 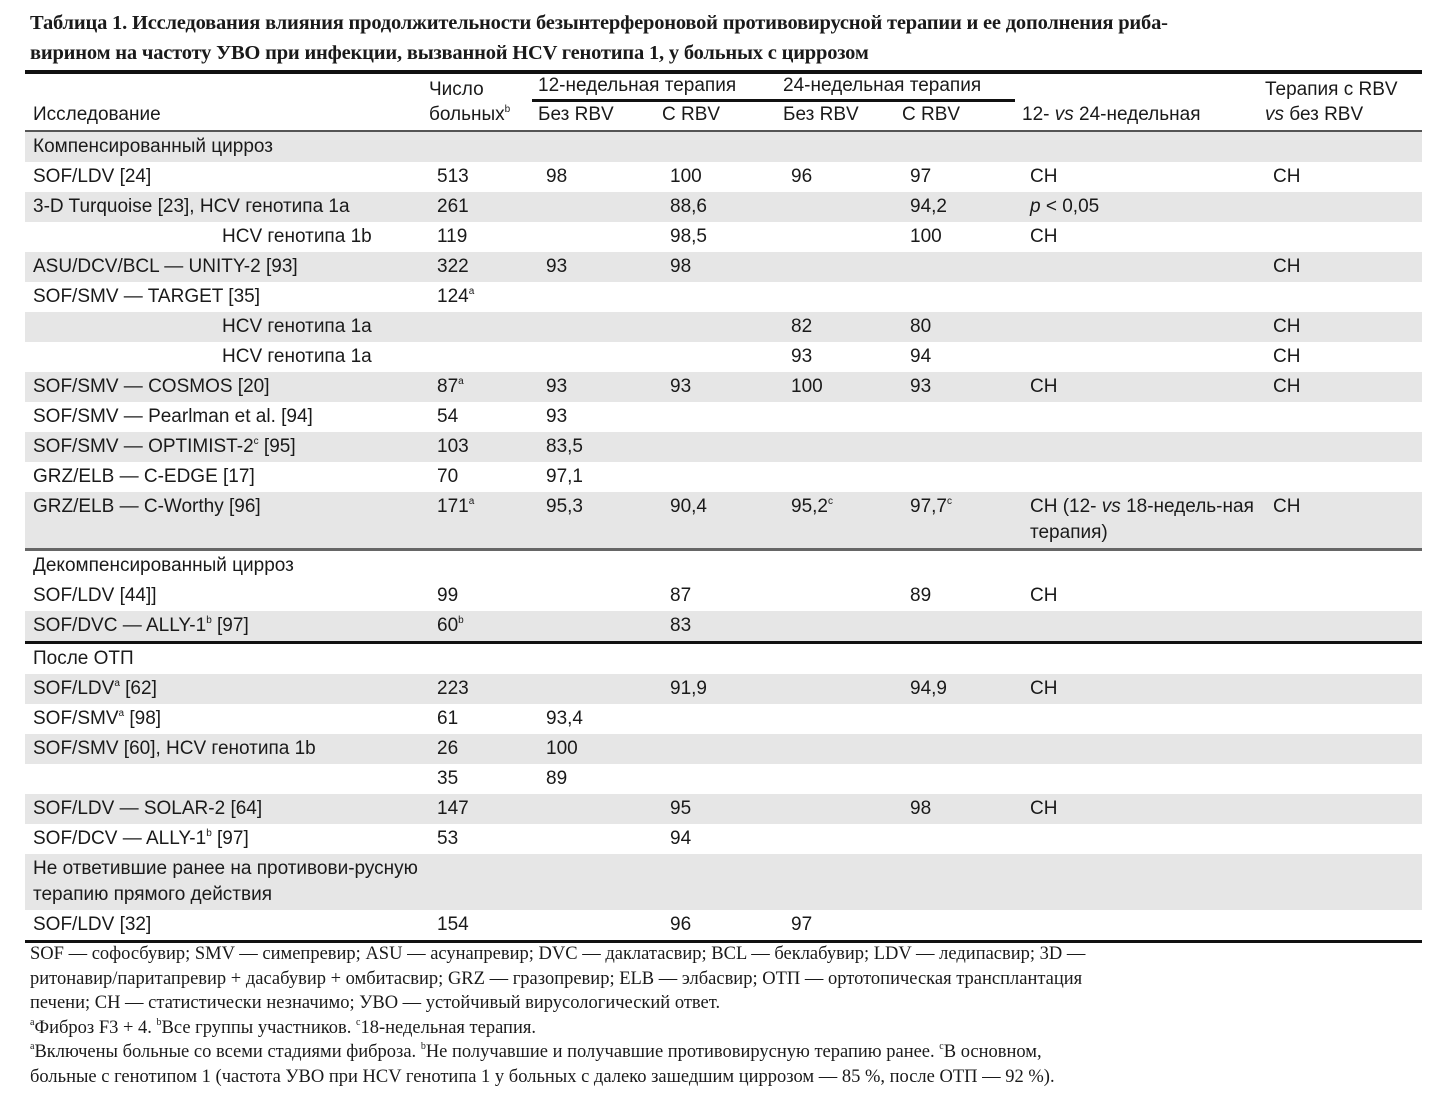 I want to click on t: без RBV, so click(x=1324, y=114).